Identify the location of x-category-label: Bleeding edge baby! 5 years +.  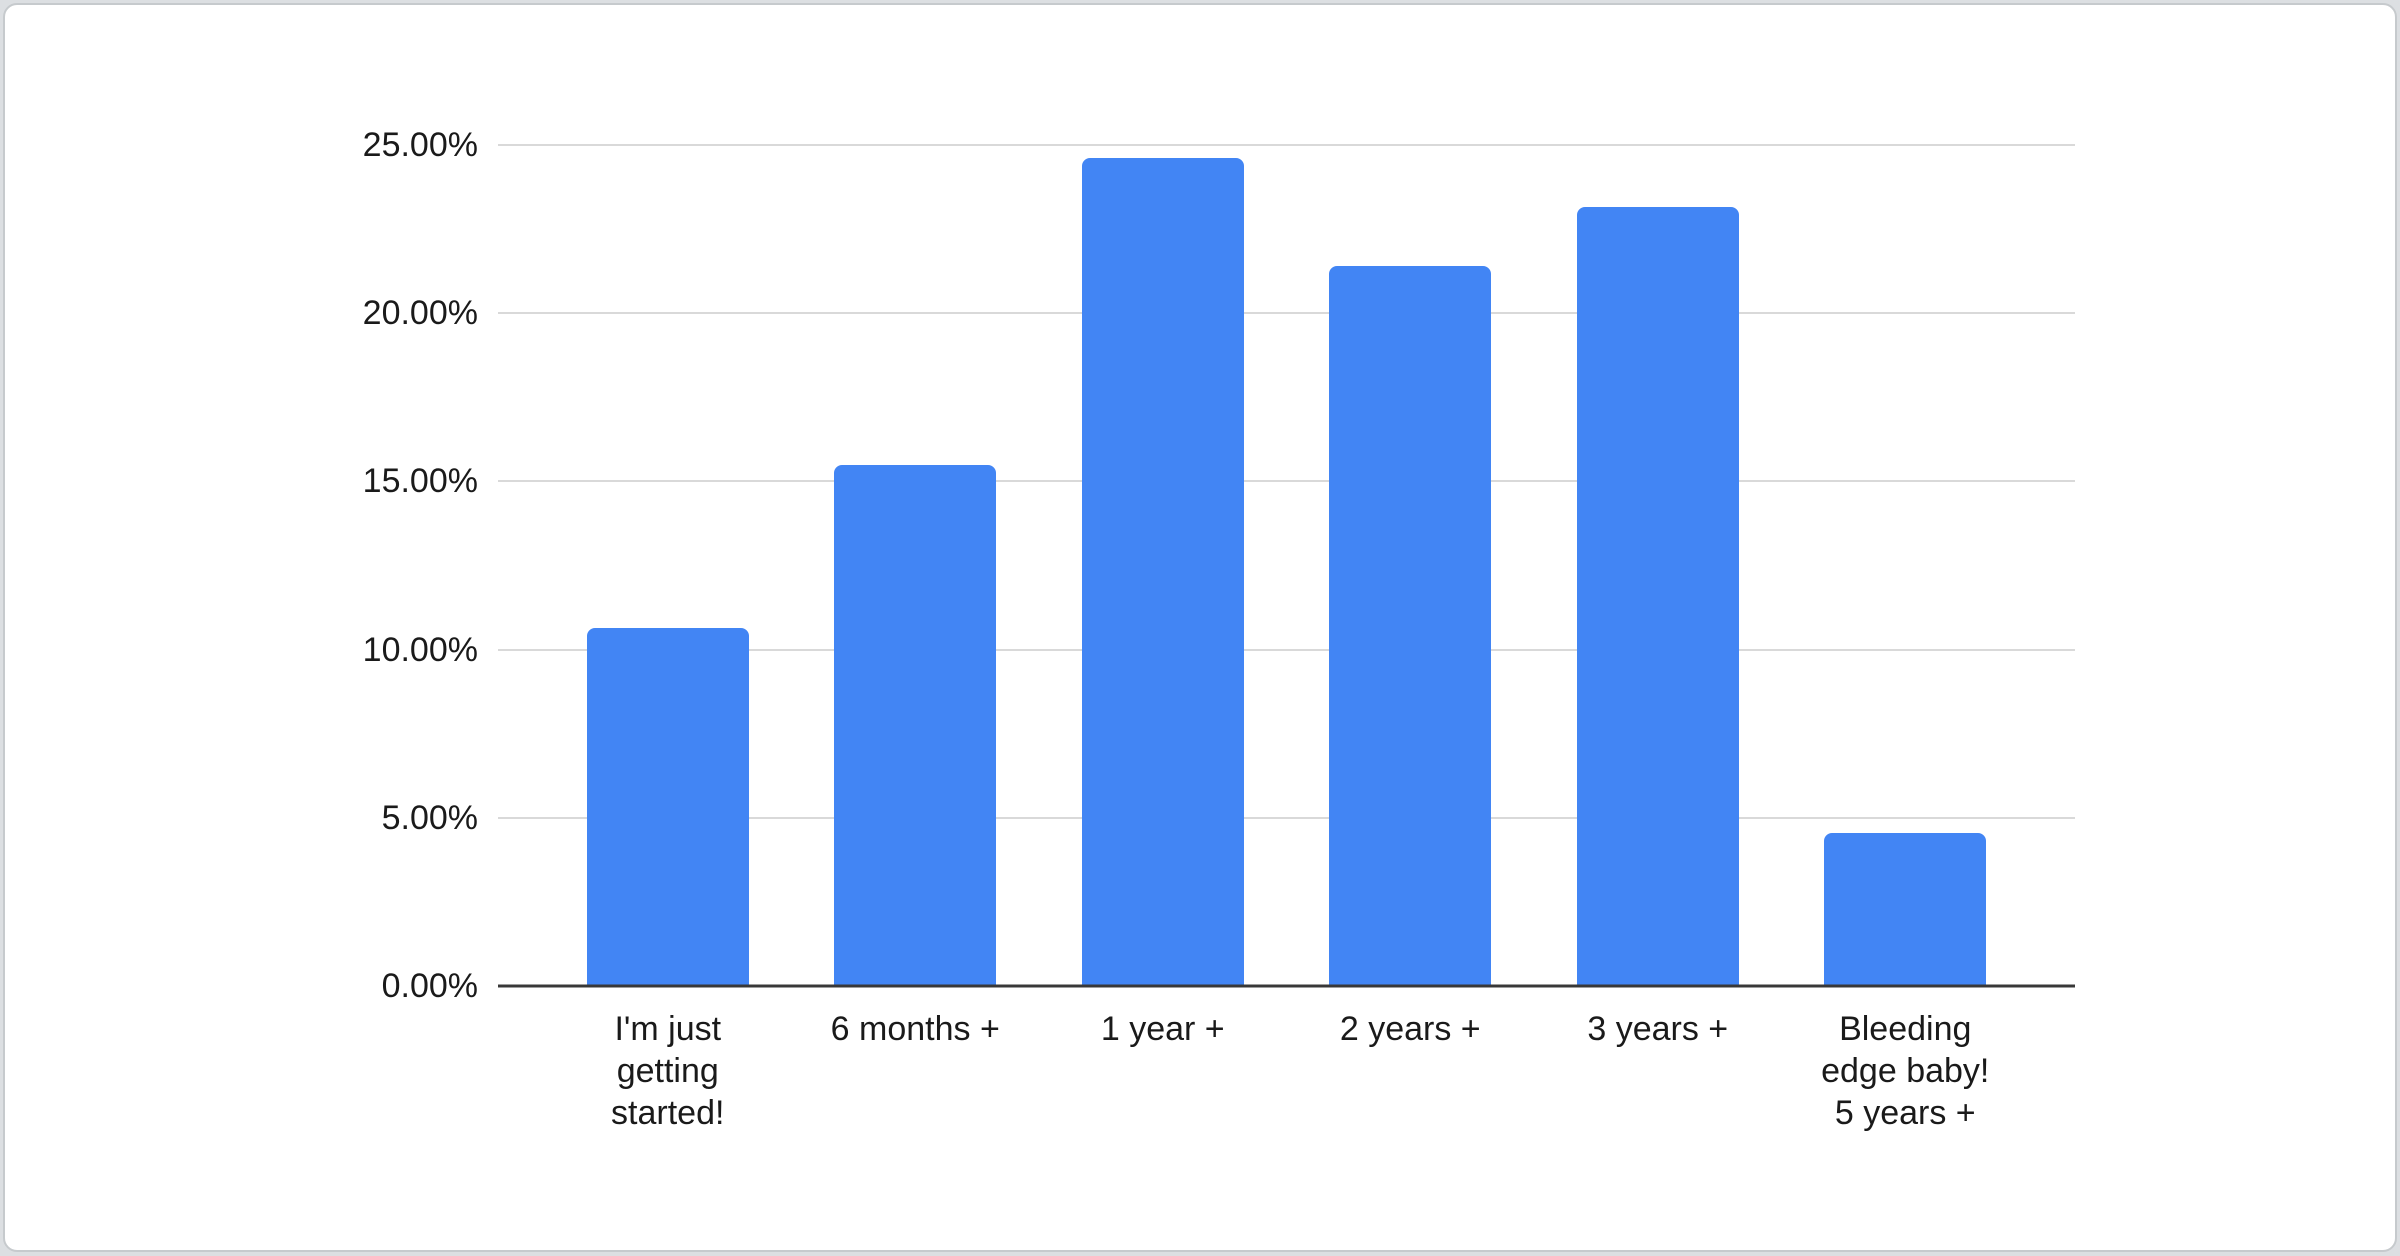
(1905, 1071).